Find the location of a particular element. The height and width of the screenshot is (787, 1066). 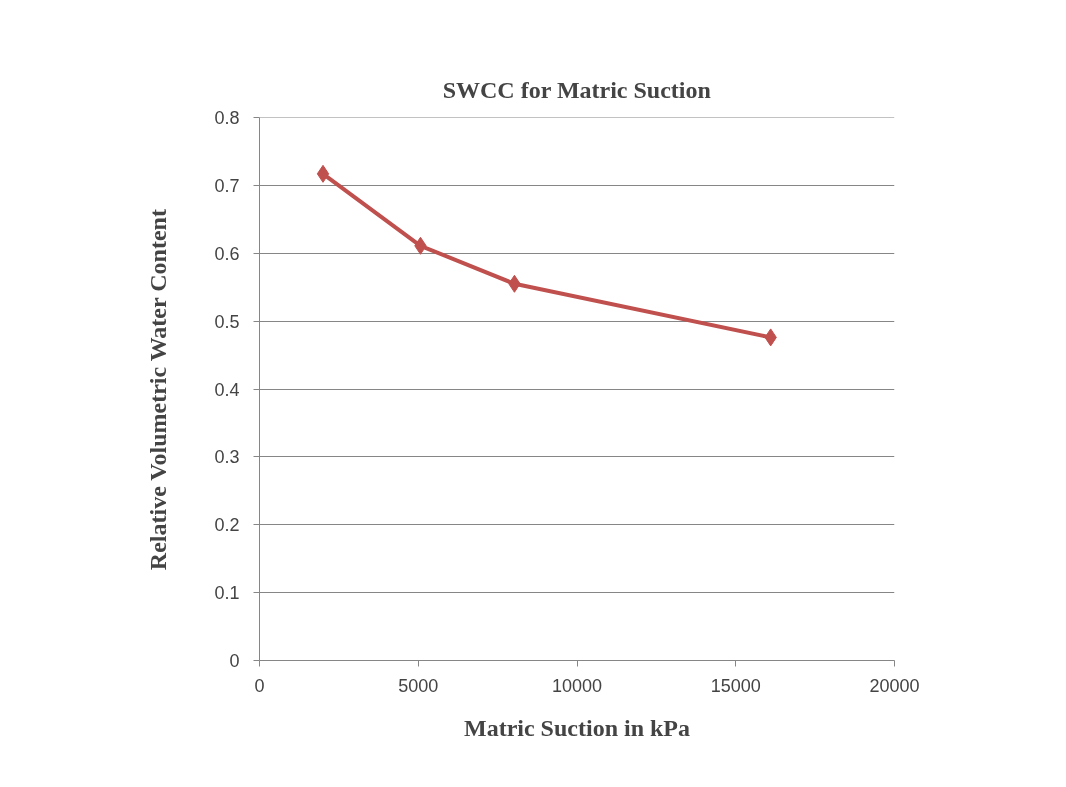

x-tick-label: 10000 is located at coordinates (577, 685).